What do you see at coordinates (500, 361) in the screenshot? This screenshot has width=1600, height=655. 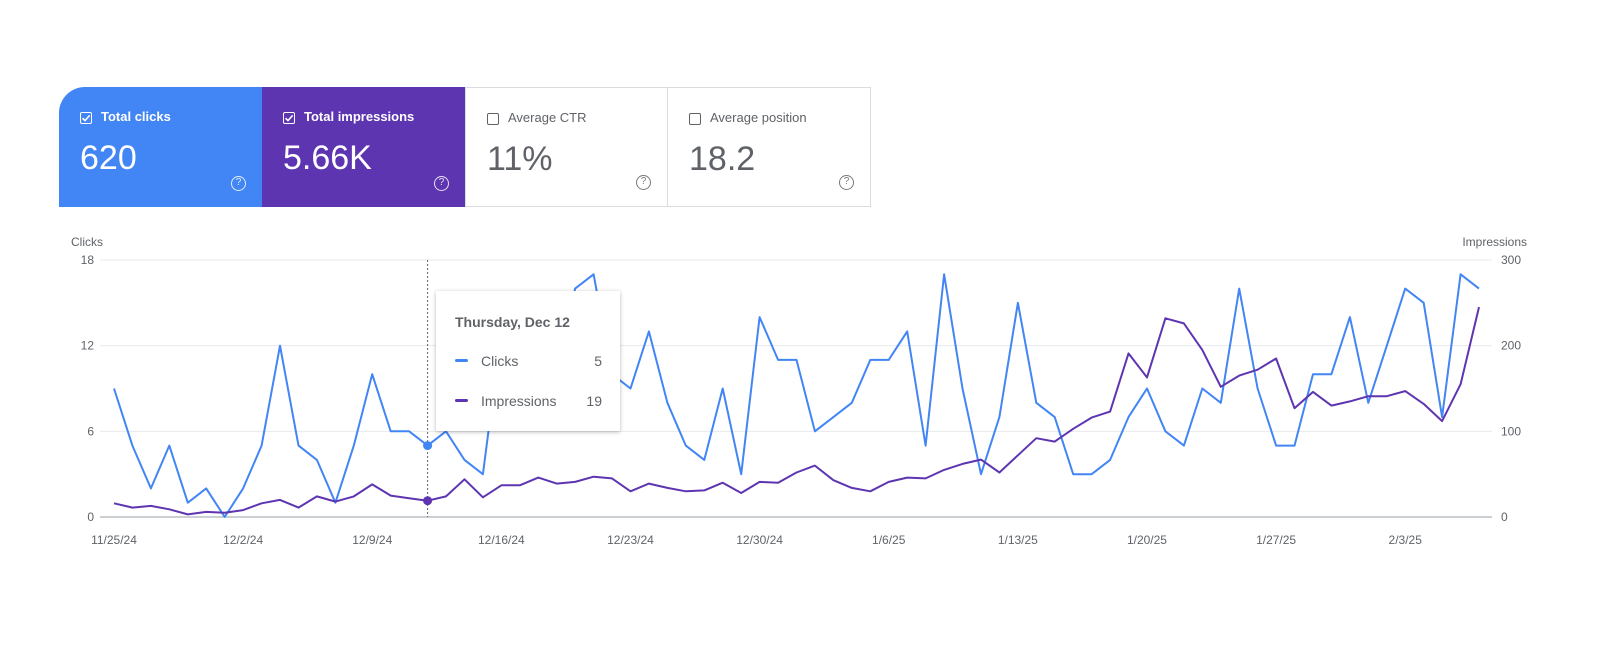 I see `tooltip-series-name: Clicks` at bounding box center [500, 361].